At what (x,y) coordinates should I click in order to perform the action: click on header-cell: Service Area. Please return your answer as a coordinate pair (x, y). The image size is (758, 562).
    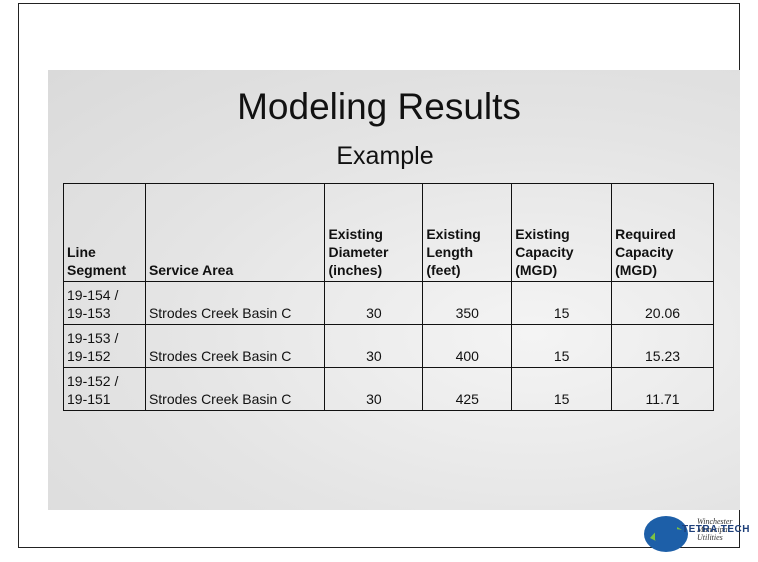
    Looking at the image, I should click on (235, 232).